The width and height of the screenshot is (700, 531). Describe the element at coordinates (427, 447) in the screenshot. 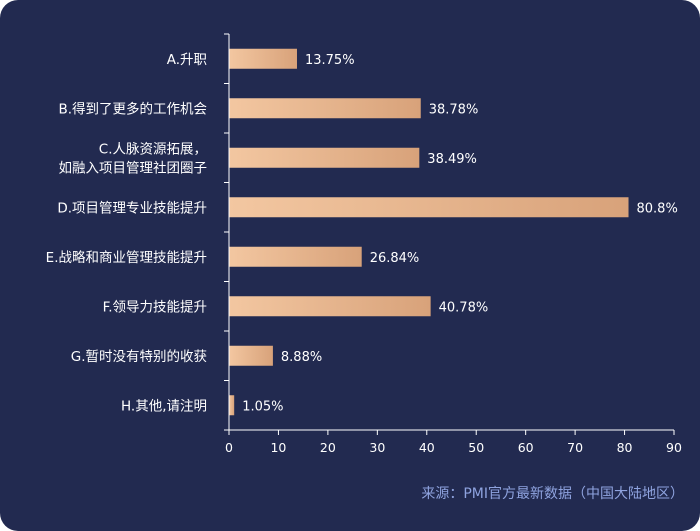

I see `x-tick-label: 40` at that location.